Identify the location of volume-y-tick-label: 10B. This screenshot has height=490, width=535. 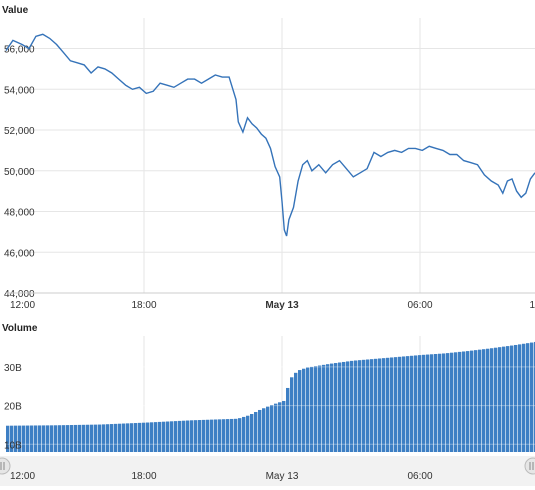
(13, 445).